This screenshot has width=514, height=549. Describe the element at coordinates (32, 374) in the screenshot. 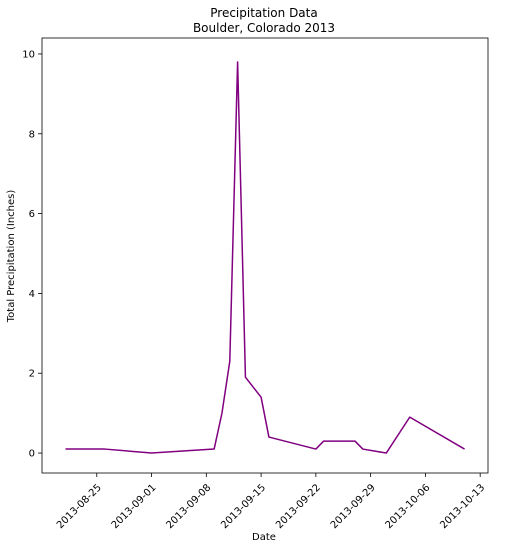

I see `y-tick-label: 2` at that location.